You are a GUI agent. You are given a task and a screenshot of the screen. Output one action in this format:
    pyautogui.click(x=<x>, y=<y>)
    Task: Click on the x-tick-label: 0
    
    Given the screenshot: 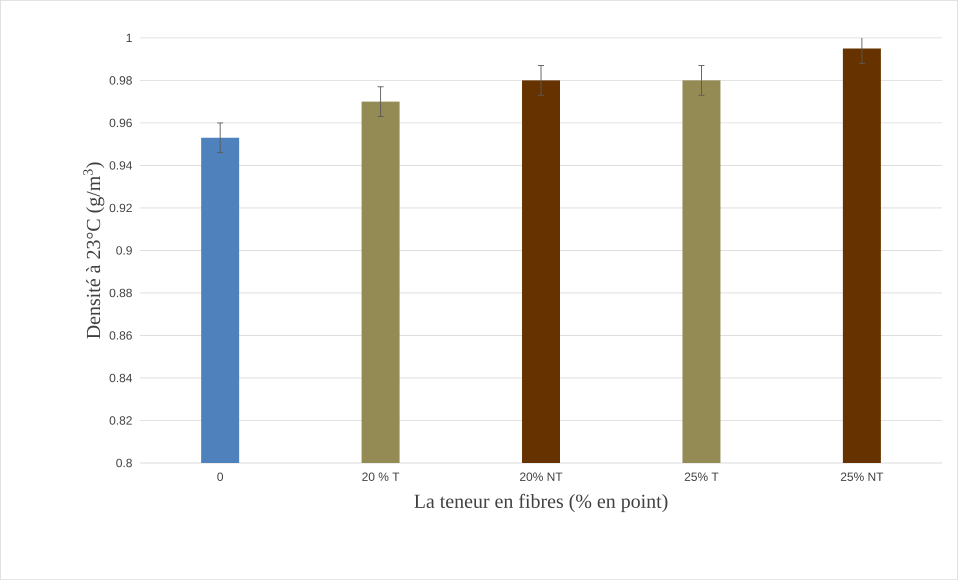 What is the action you would take?
    pyautogui.click(x=220, y=477)
    